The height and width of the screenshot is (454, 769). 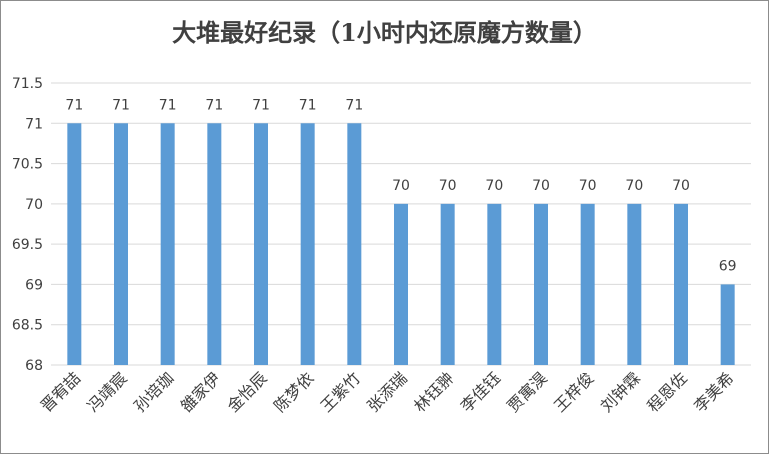 What do you see at coordinates (340, 391) in the screenshot?
I see `x-tick-label: 王紫竹` at bounding box center [340, 391].